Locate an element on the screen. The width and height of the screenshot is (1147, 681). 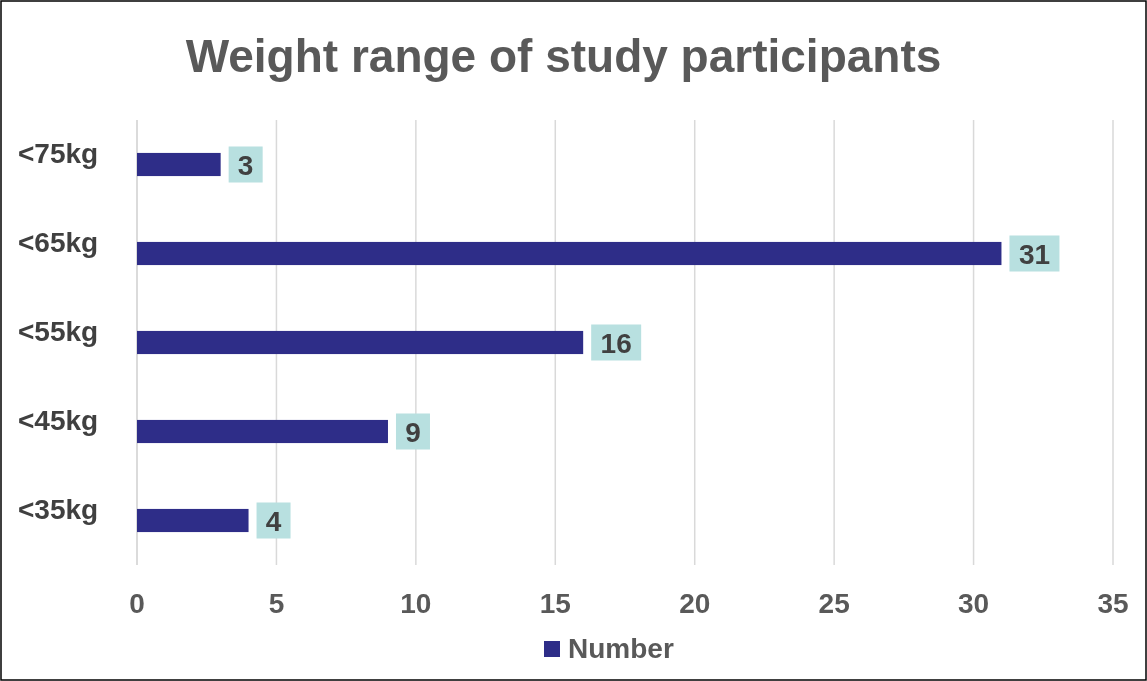
y-tick-label: <45kg is located at coordinates (58, 420).